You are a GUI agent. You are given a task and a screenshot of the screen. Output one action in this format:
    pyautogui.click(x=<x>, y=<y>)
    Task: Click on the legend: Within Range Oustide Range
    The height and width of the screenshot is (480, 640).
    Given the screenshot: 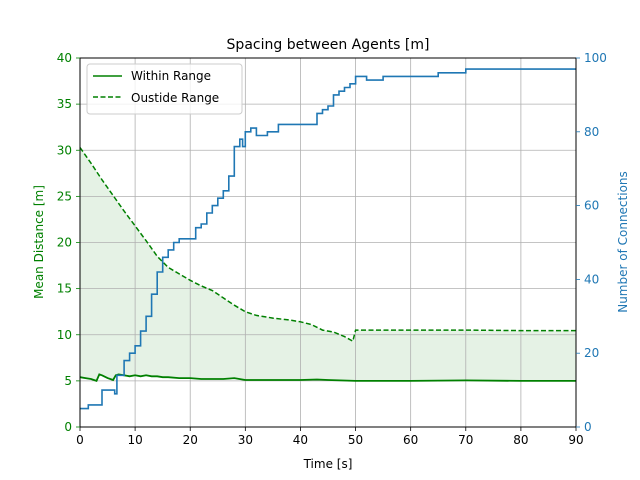 What is the action you would take?
    pyautogui.click(x=164, y=89)
    